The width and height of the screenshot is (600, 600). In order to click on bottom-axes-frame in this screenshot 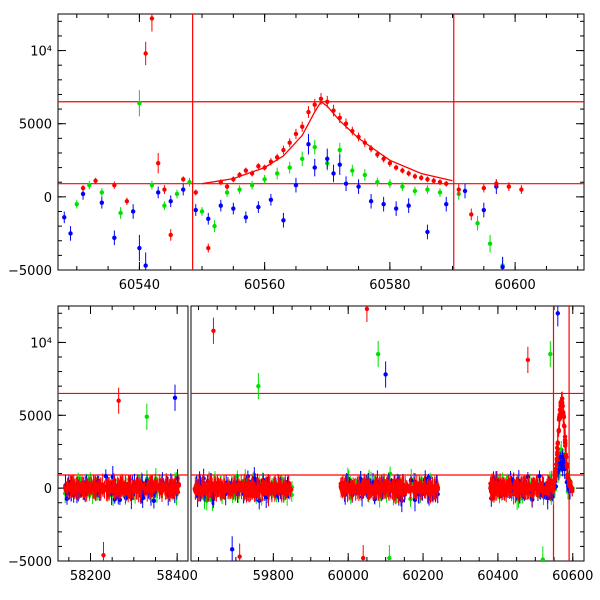, I will do `click(123, 433)`.